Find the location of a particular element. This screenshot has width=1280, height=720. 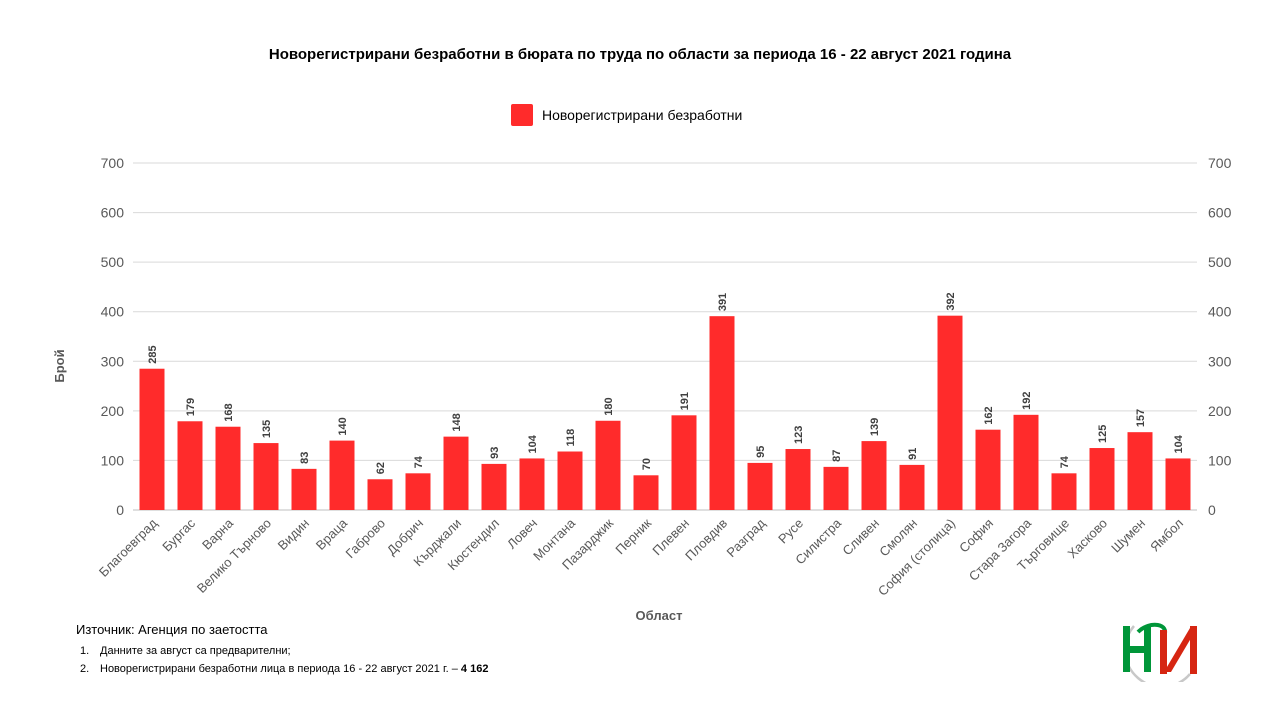

x-axis-title: Област is located at coordinates (659, 615).